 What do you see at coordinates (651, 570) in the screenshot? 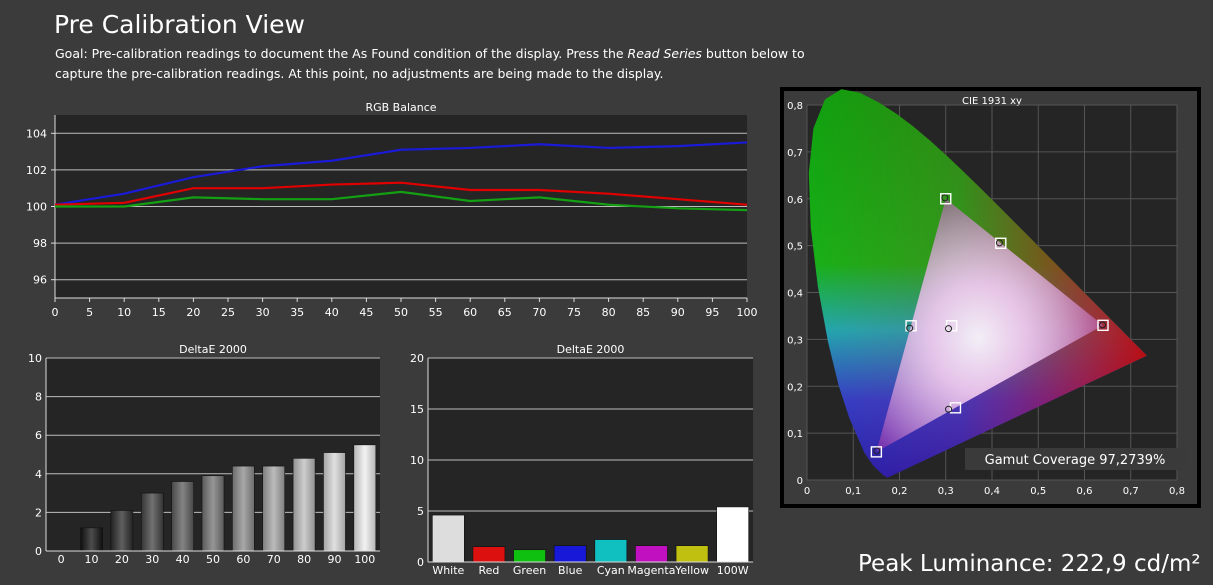
I see `x-tick-label: Magenta` at bounding box center [651, 570].